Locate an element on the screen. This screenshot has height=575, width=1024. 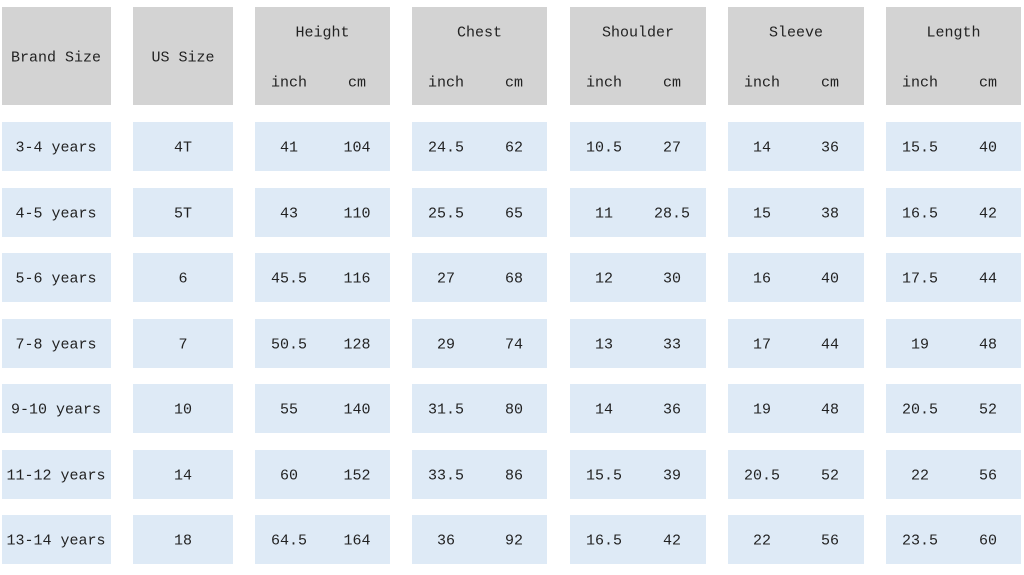
cell-text: 104 is located at coordinates (357, 147).